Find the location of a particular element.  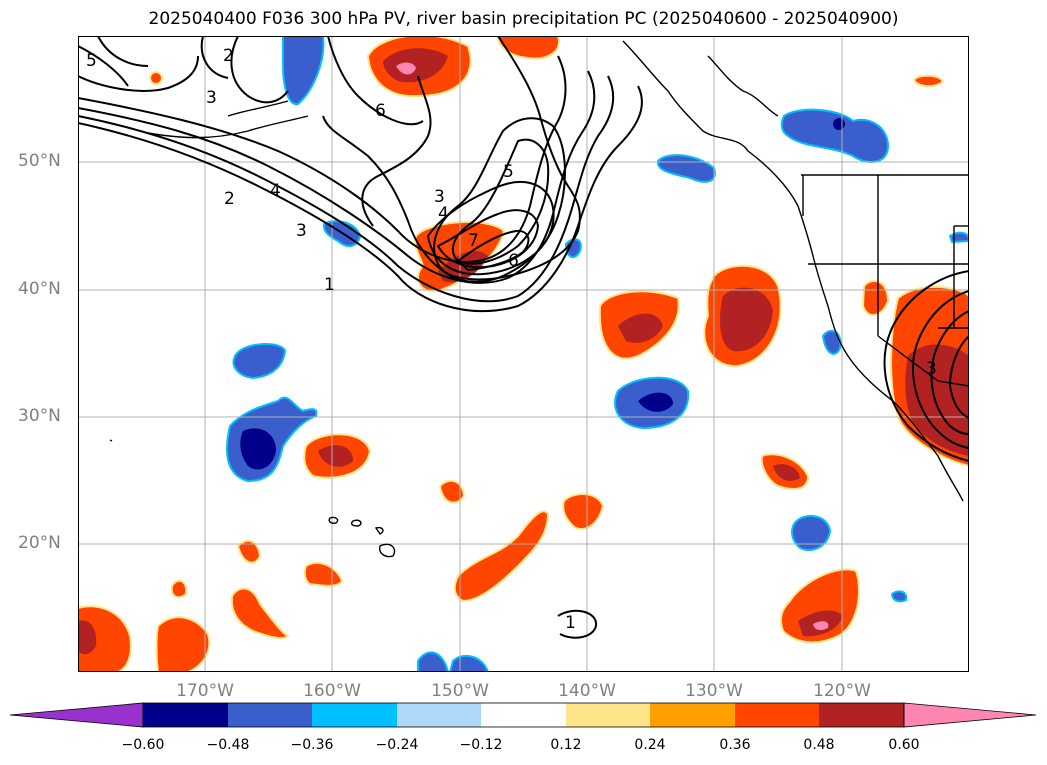

colorbar-tick: −0.12 is located at coordinates (481, 745).